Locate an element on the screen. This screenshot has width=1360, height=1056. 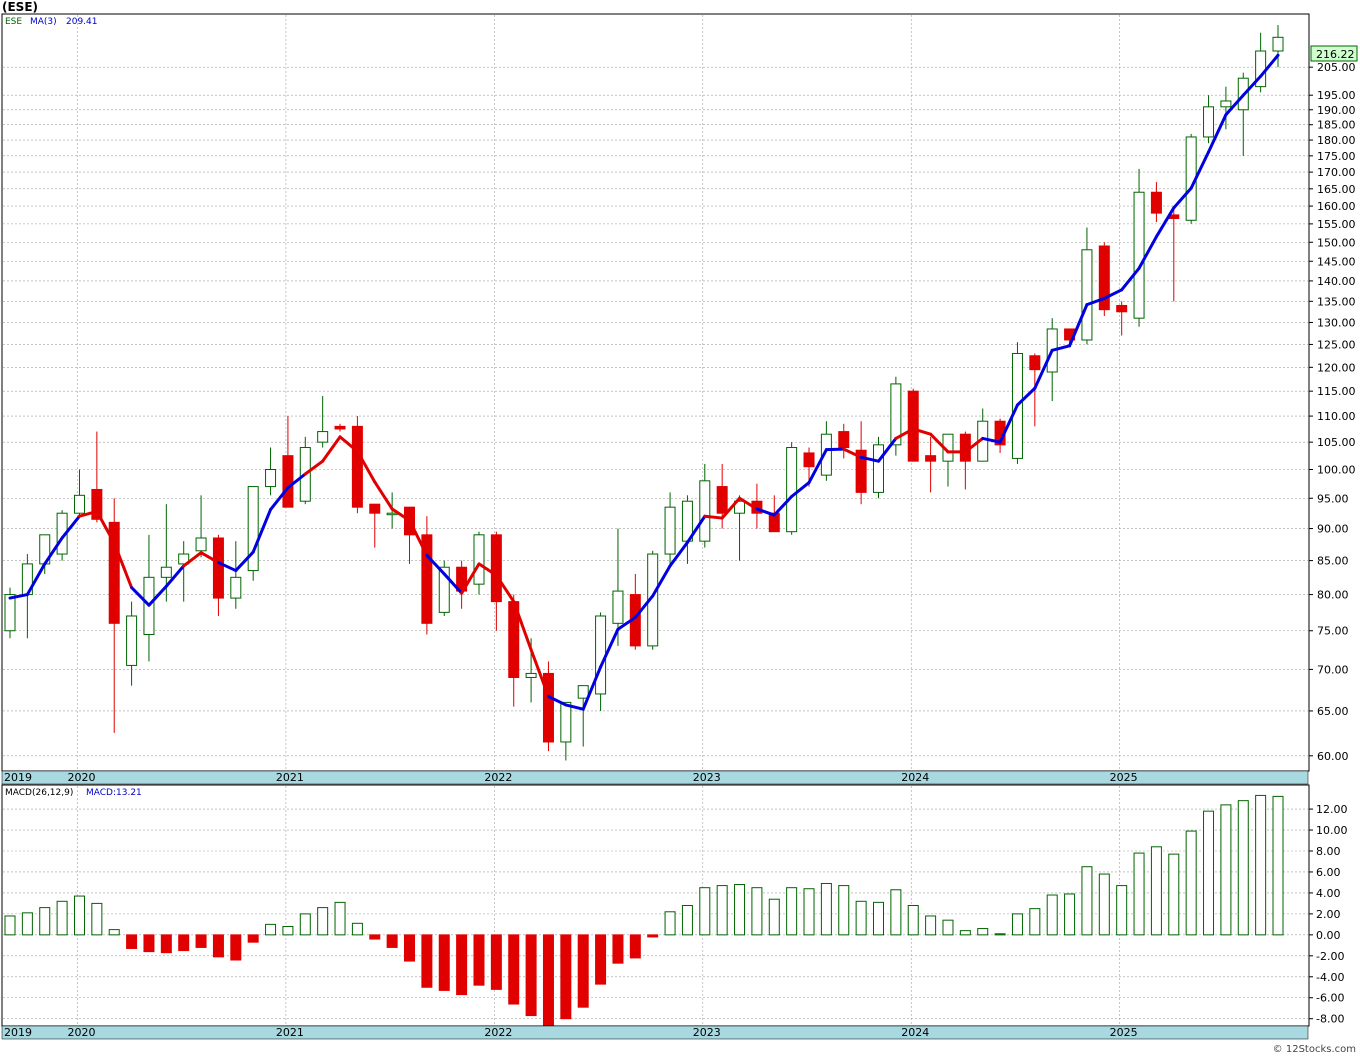
price-y-tick-label: 130.00 is located at coordinates (1336, 322).